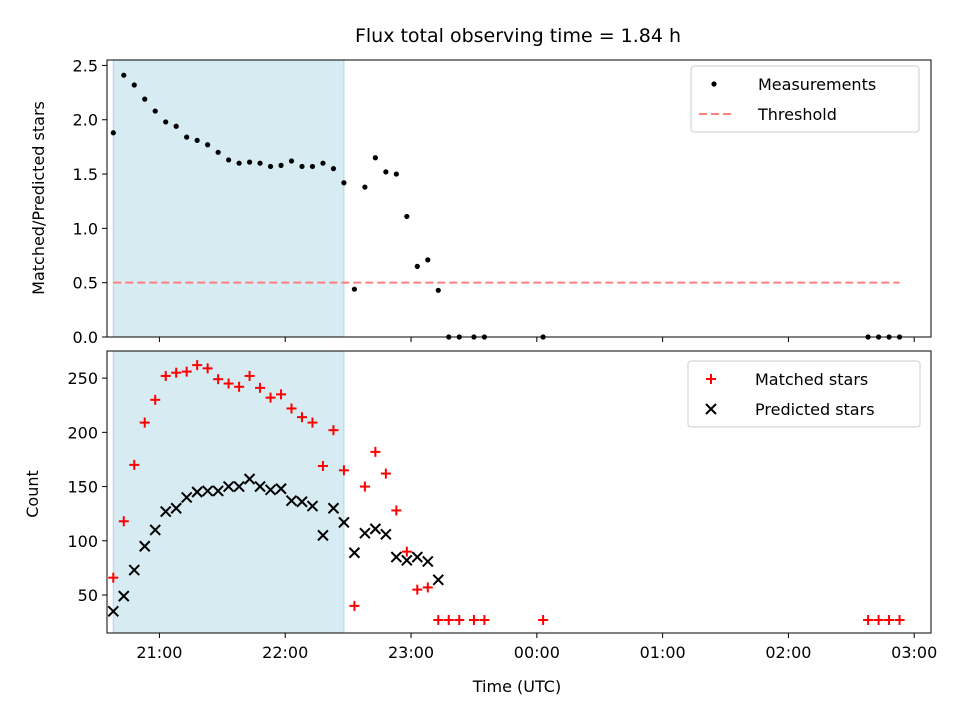 The width and height of the screenshot is (960, 720). Describe the element at coordinates (85, 174) in the screenshot. I see `y-tick-label: 1.5` at that location.